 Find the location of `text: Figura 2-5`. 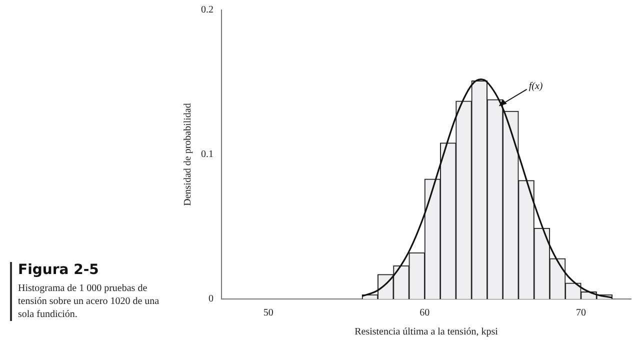

text: Figura 2-5 is located at coordinates (59, 270).